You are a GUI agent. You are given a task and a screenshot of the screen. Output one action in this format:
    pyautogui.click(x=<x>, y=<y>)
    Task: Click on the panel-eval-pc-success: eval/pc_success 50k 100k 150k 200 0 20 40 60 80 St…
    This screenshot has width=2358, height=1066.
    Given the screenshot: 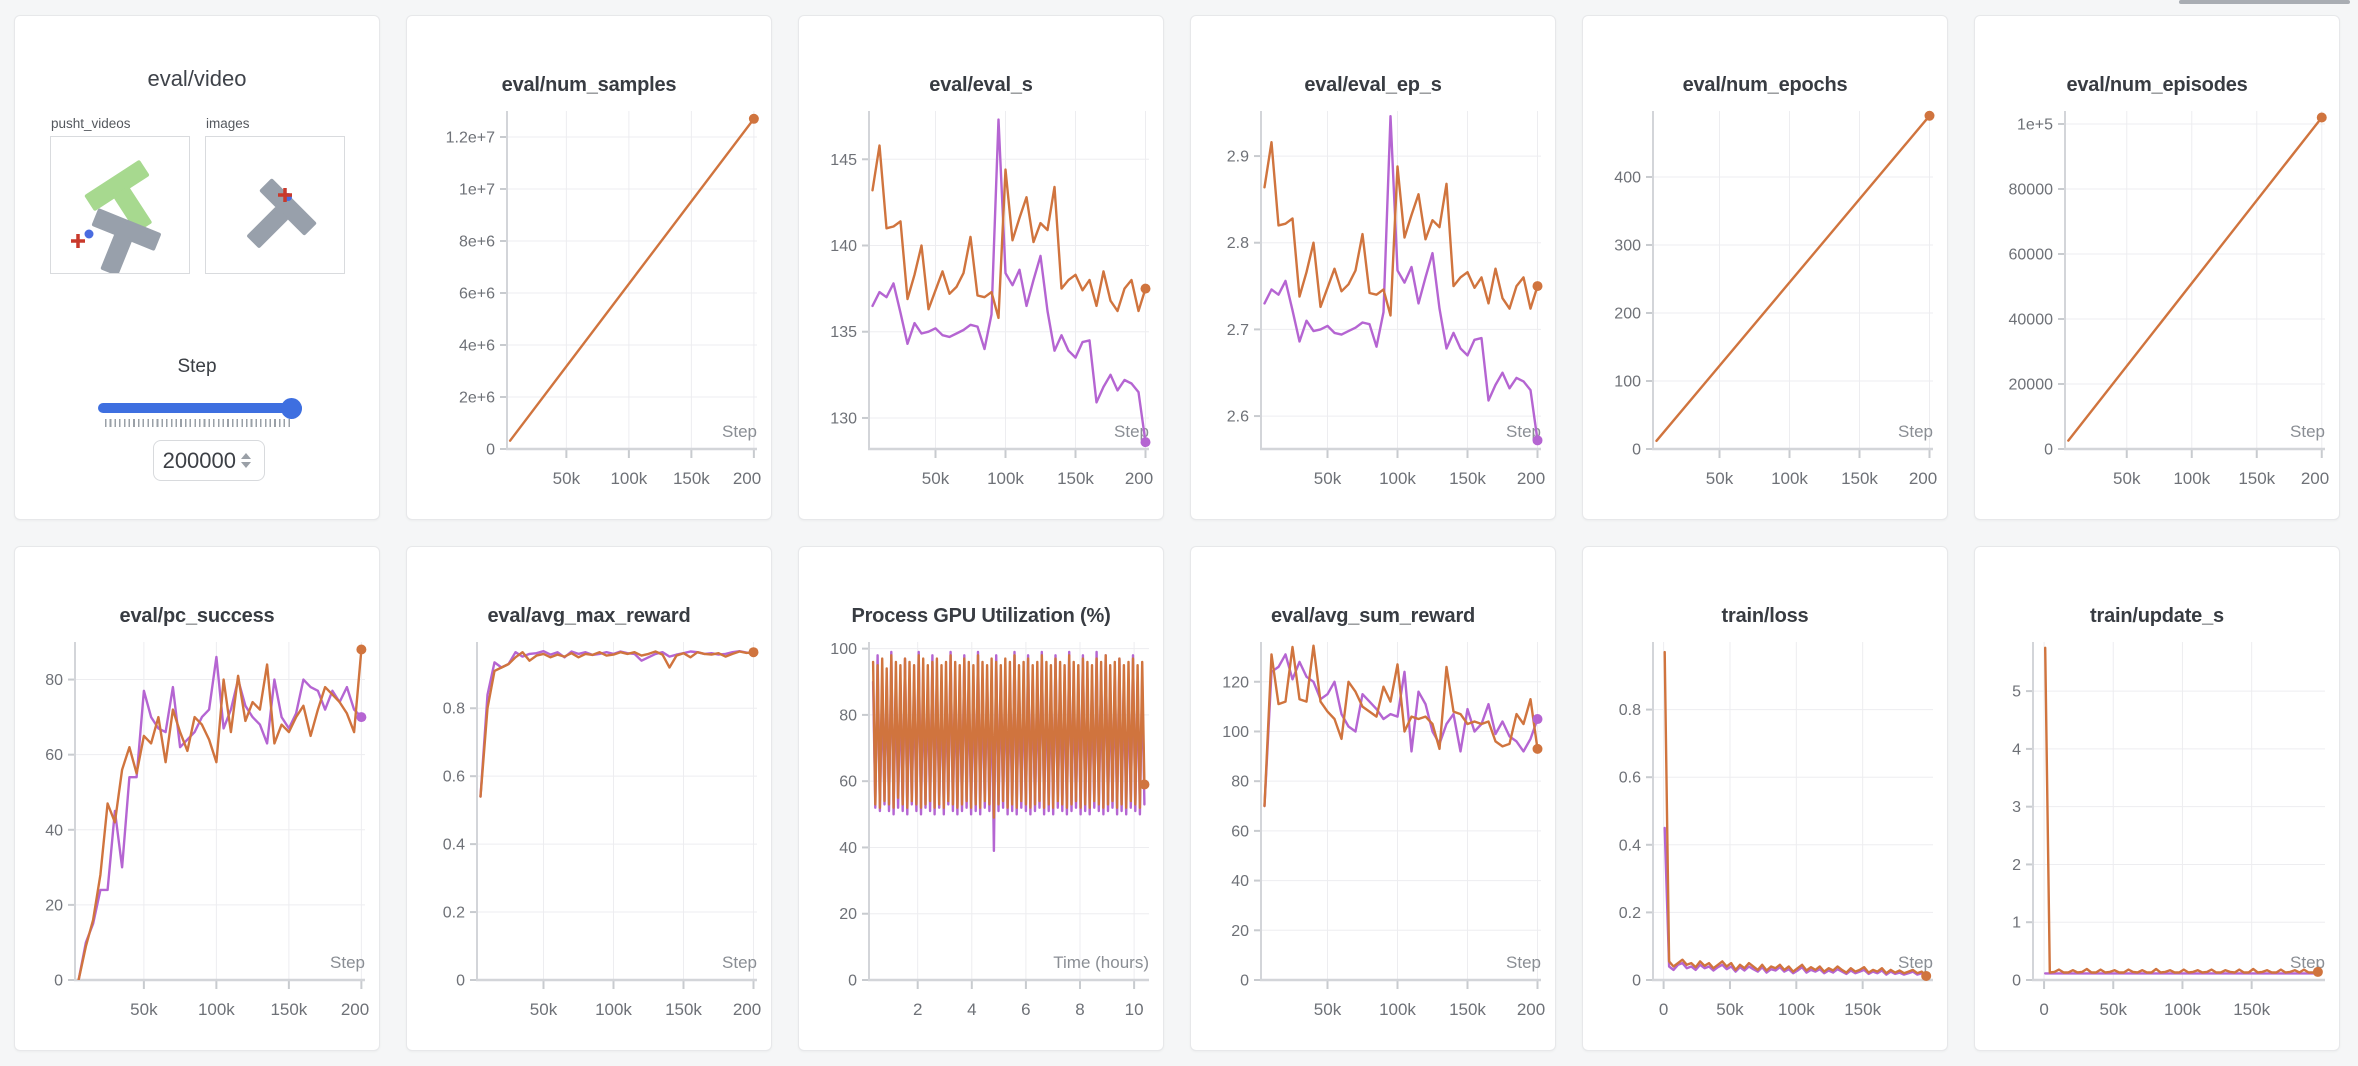 What is the action you would take?
    pyautogui.click(x=197, y=798)
    